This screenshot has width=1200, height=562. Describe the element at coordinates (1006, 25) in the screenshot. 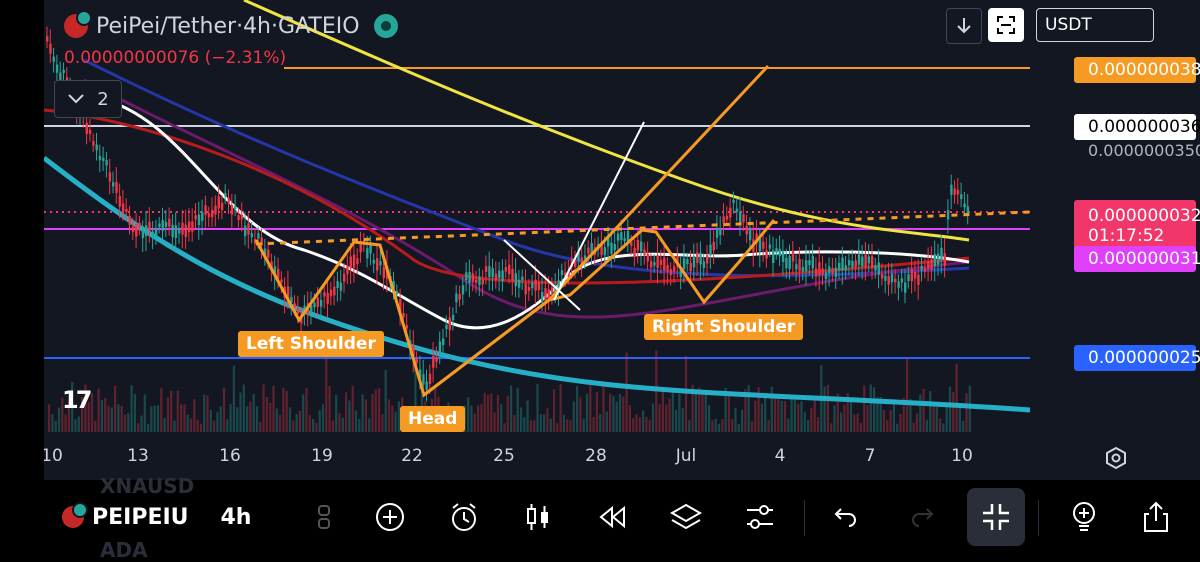

I see `fullscreen-button` at that location.